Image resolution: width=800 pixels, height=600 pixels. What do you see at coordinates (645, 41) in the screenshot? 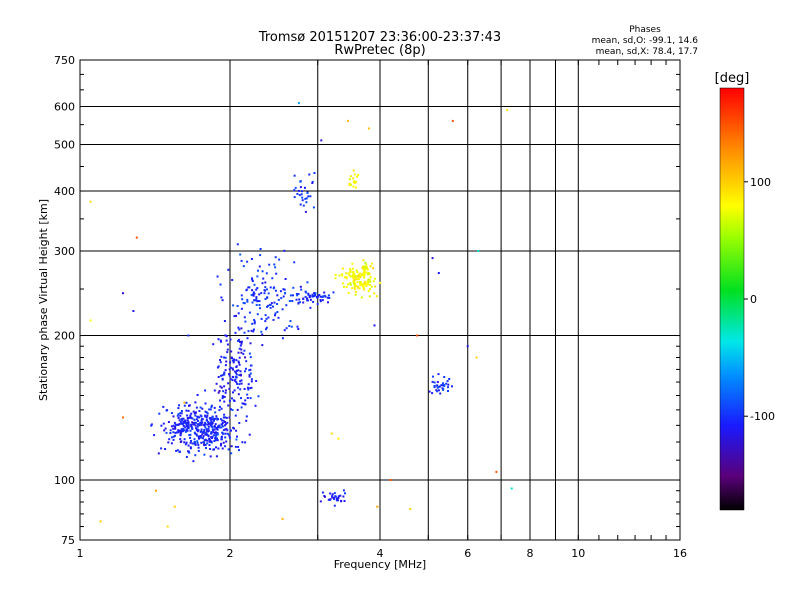
I see `phase-stats-o: mean, sd,O: -99.1, 14.6` at bounding box center [645, 41].